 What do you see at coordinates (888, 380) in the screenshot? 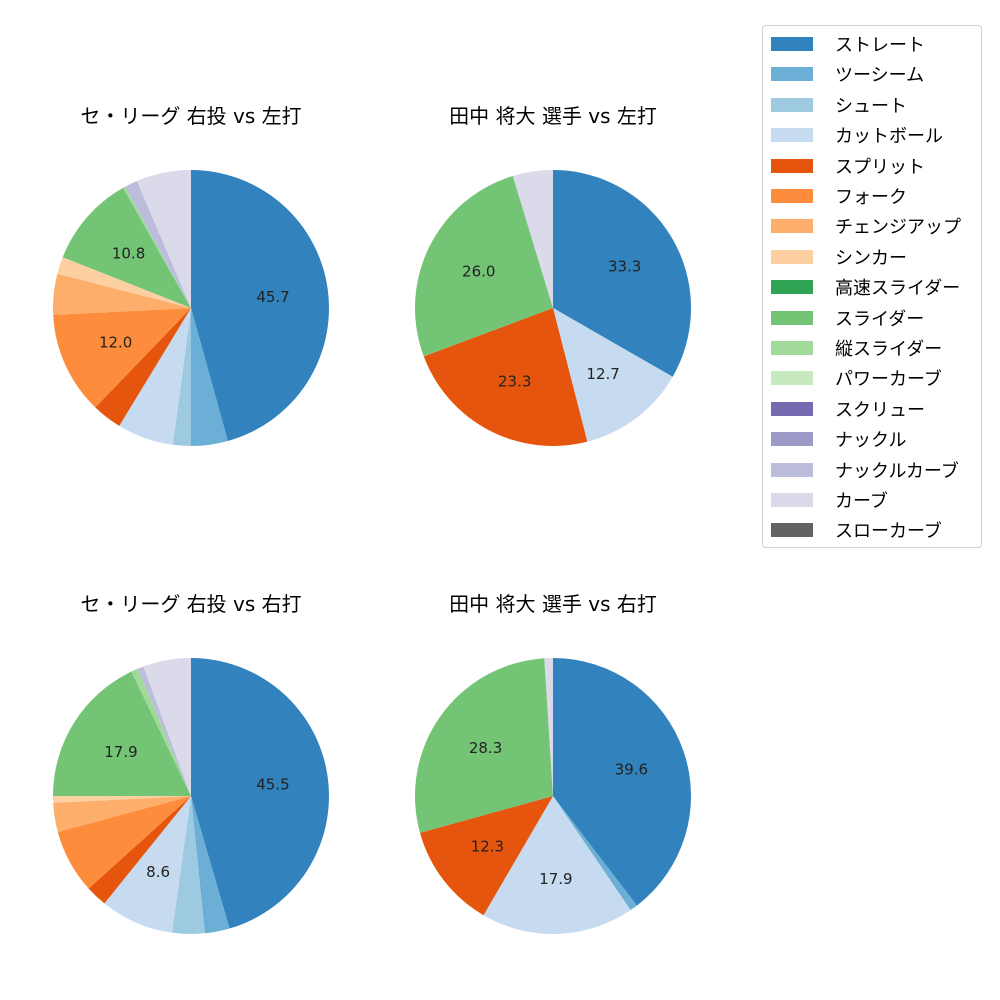
I see `legend-label: パワーカーブ` at bounding box center [888, 380].